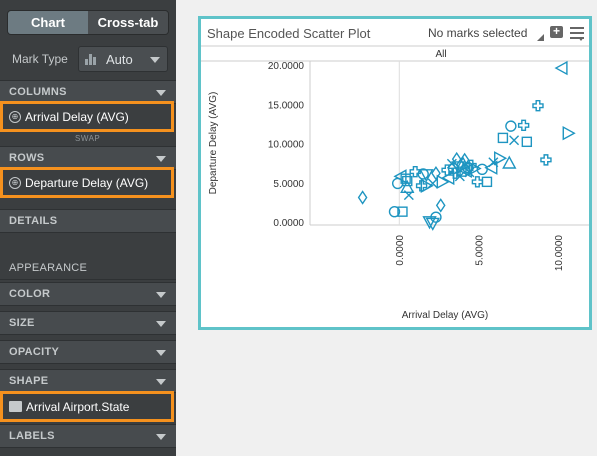 The height and width of the screenshot is (456, 597). Describe the element at coordinates (32, 436) in the screenshot. I see `labels-label: LABELS` at that location.